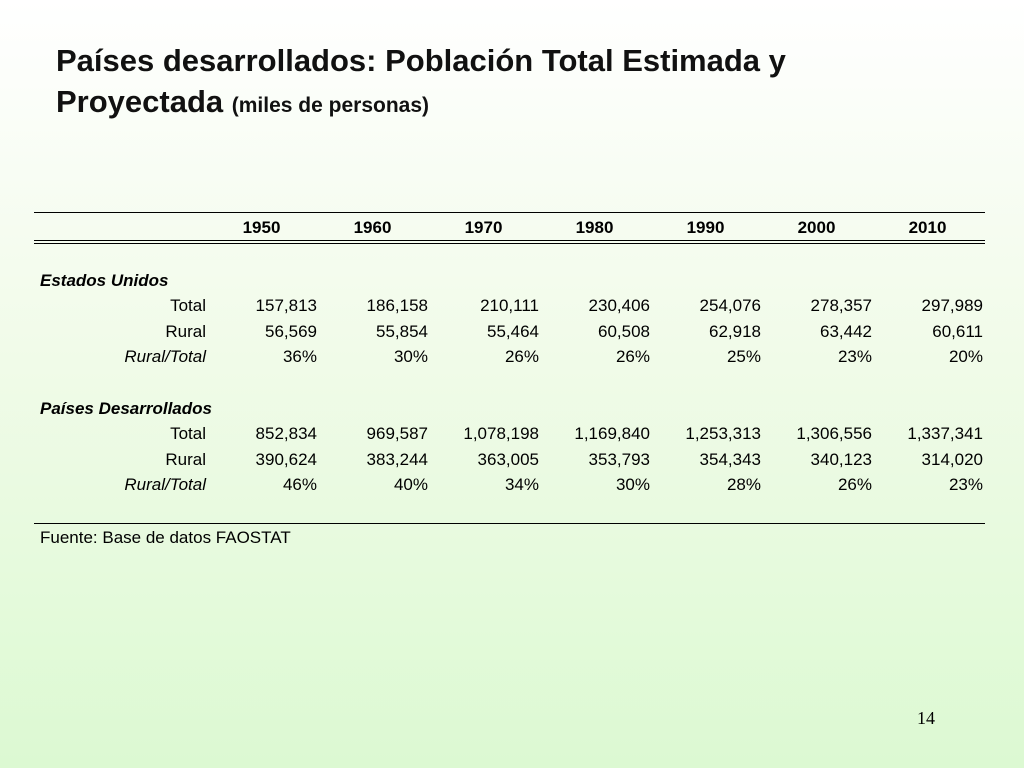 This screenshot has width=1024, height=768. What do you see at coordinates (841, 306) in the screenshot?
I see `table-cell: 278,357` at bounding box center [841, 306].